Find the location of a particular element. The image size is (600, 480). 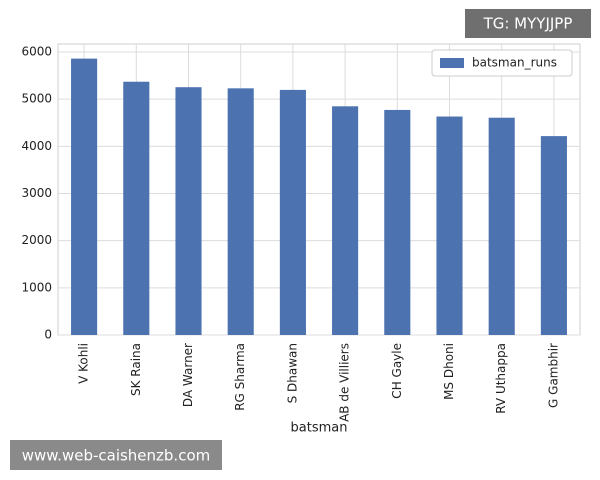

legend-box is located at coordinates (502, 63).